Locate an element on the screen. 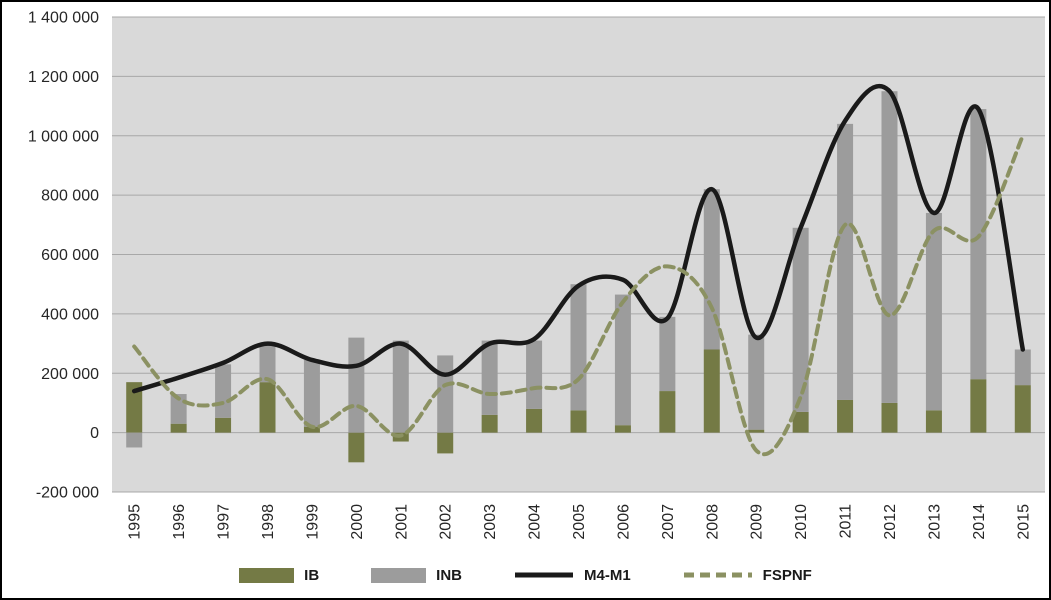 This screenshot has width=1051, height=600. x-axis-tick-label: 1999 is located at coordinates (312, 522).